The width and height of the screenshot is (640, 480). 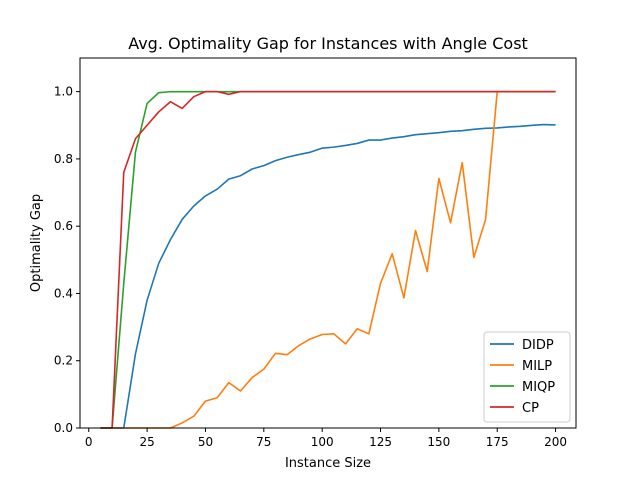 I want to click on legend: DIDP MILP MIQP CP, so click(x=527, y=377).